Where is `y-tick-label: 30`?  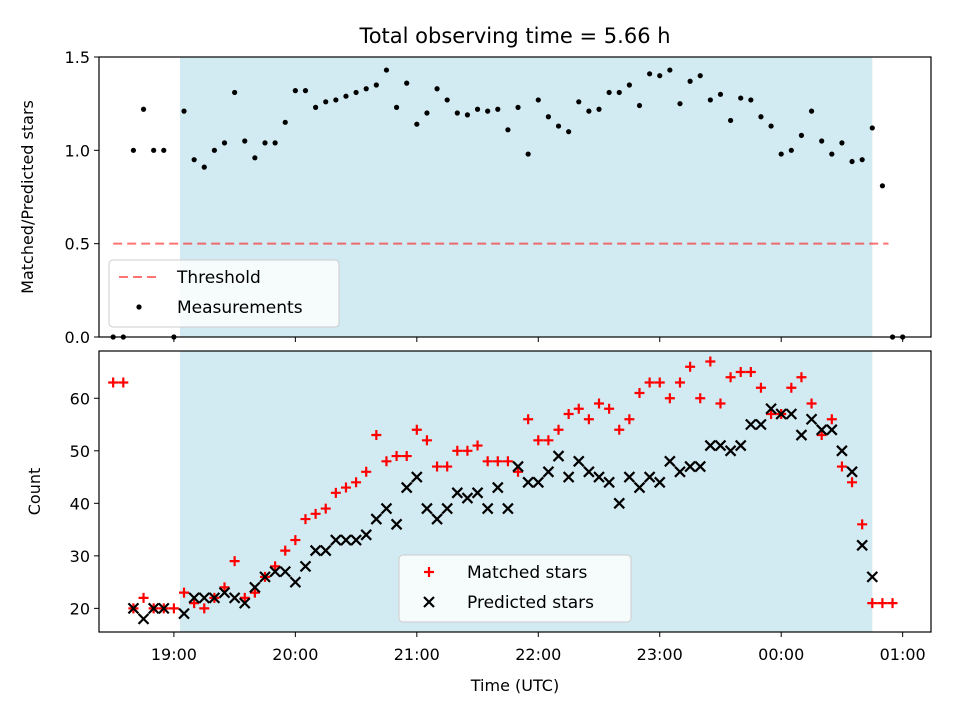
y-tick-label: 30 is located at coordinates (80, 556).